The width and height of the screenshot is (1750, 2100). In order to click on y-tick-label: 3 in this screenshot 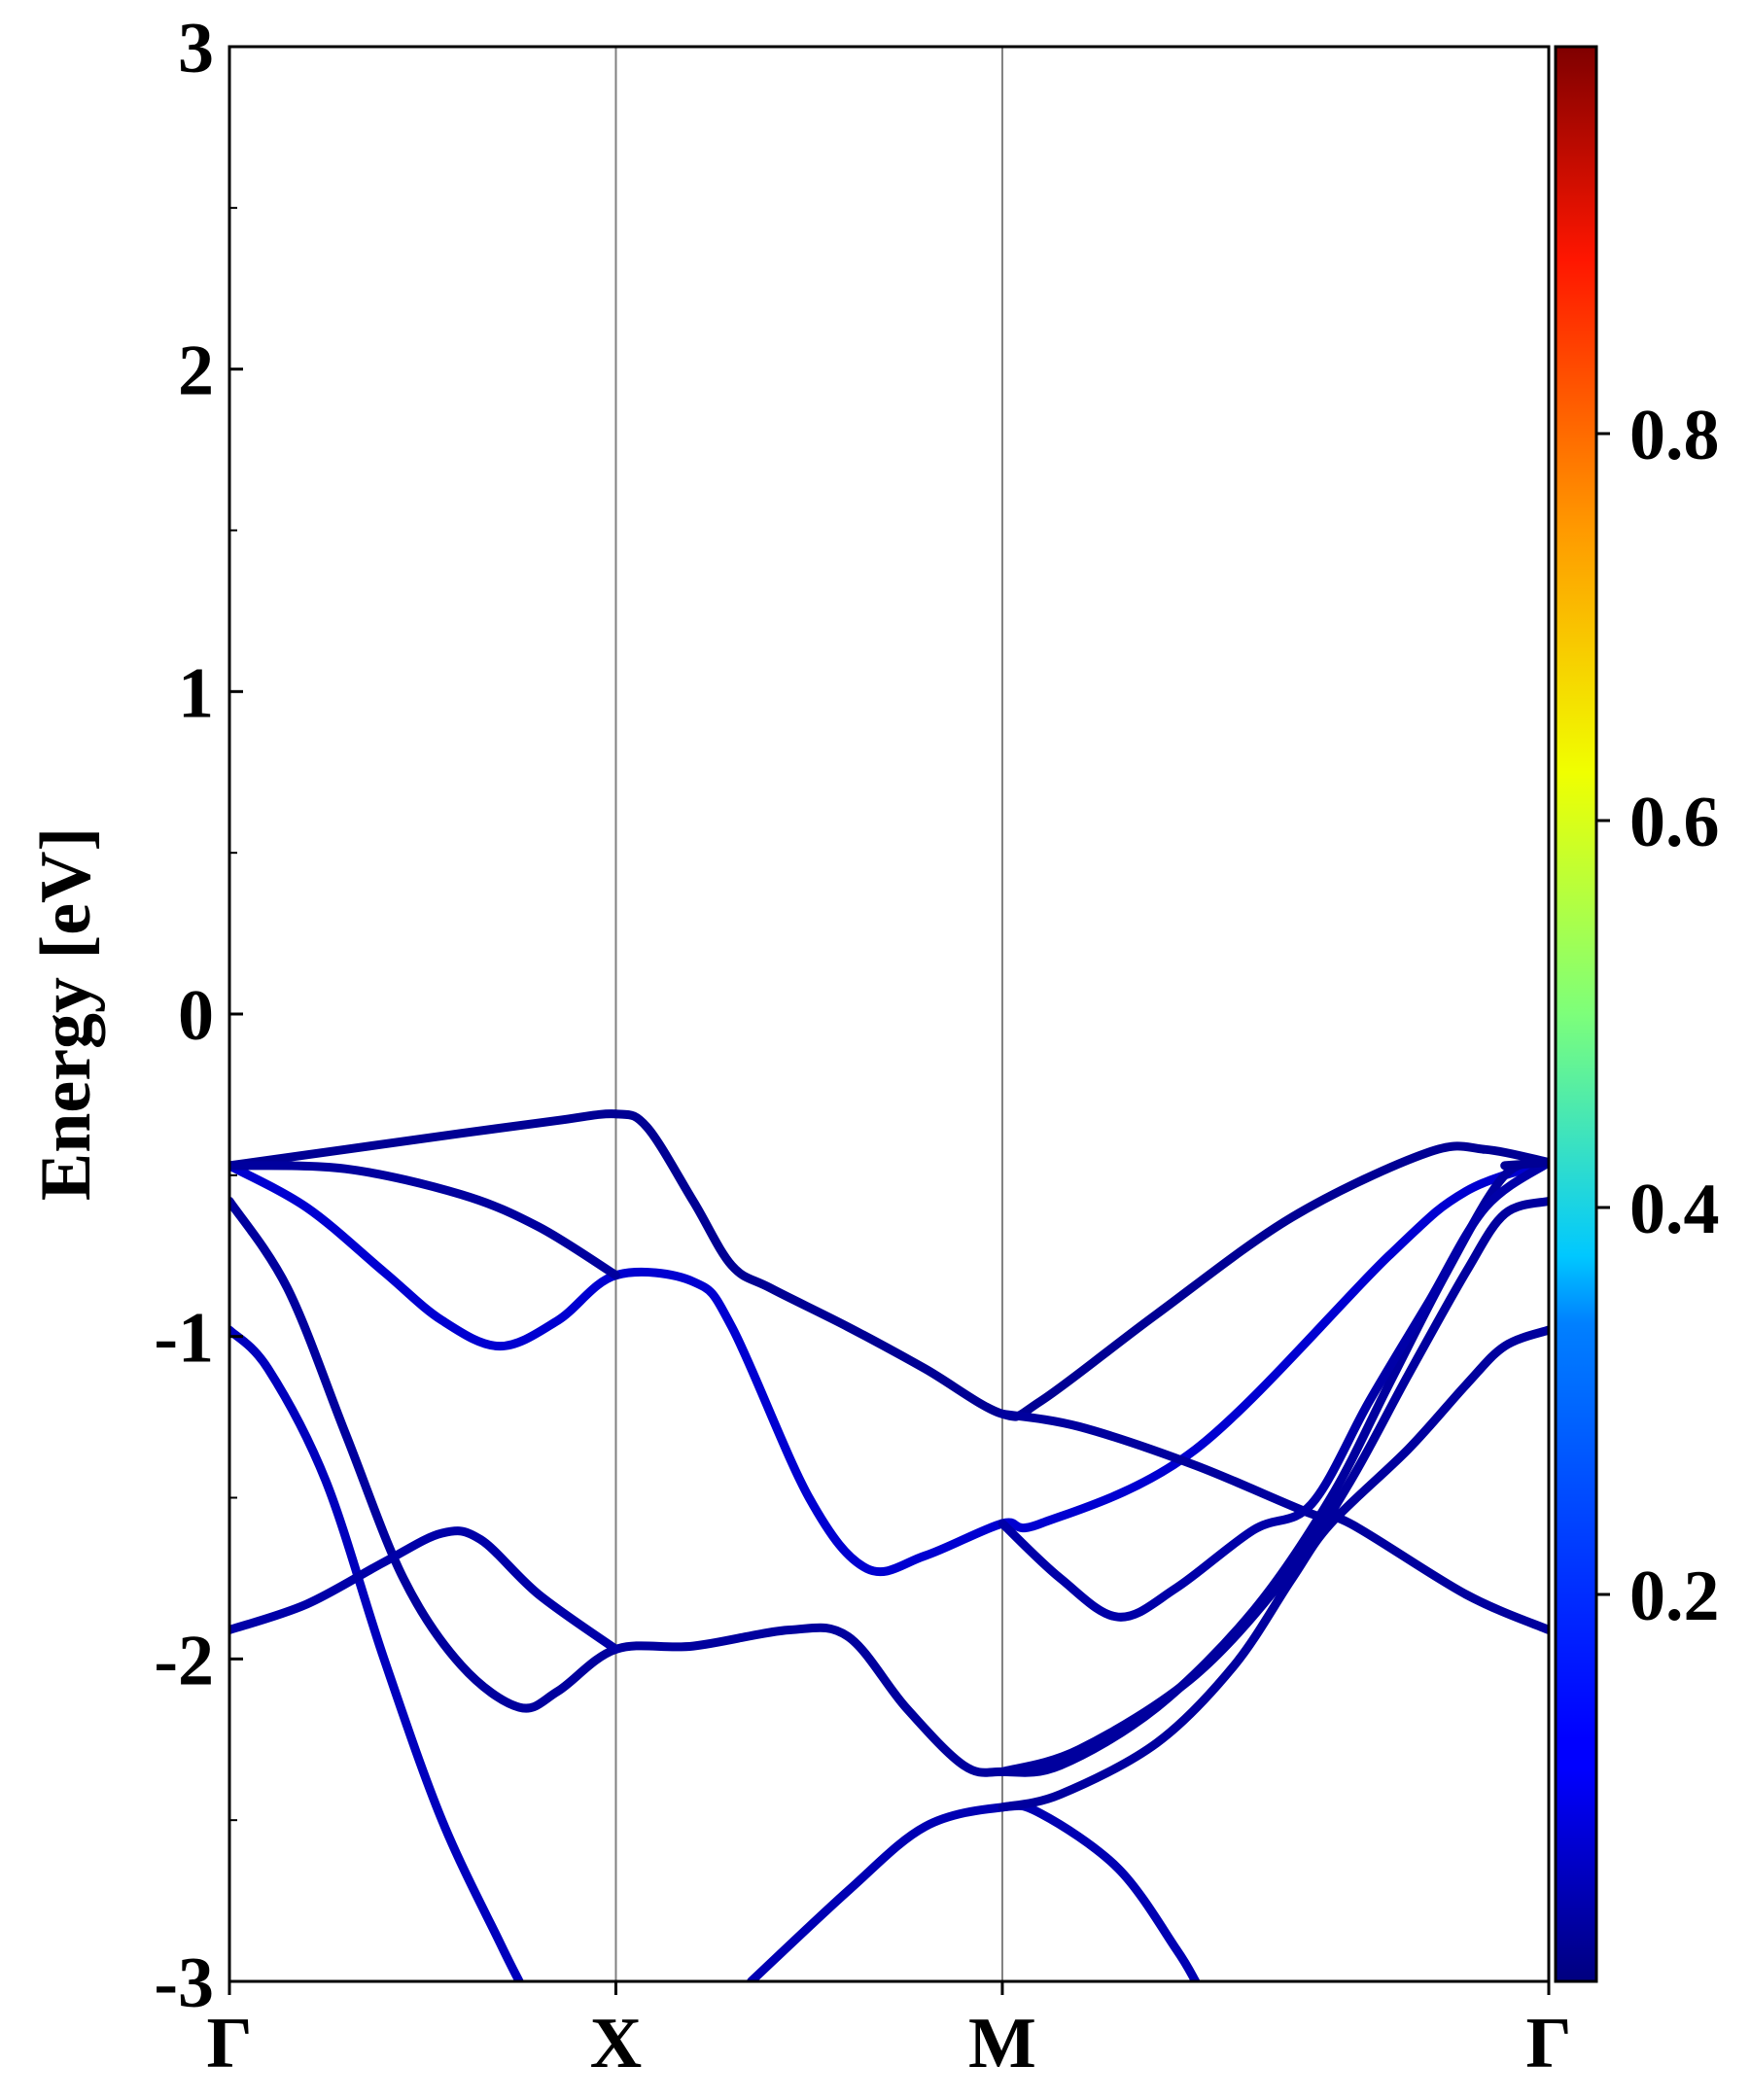, I will do `click(196, 48)`.